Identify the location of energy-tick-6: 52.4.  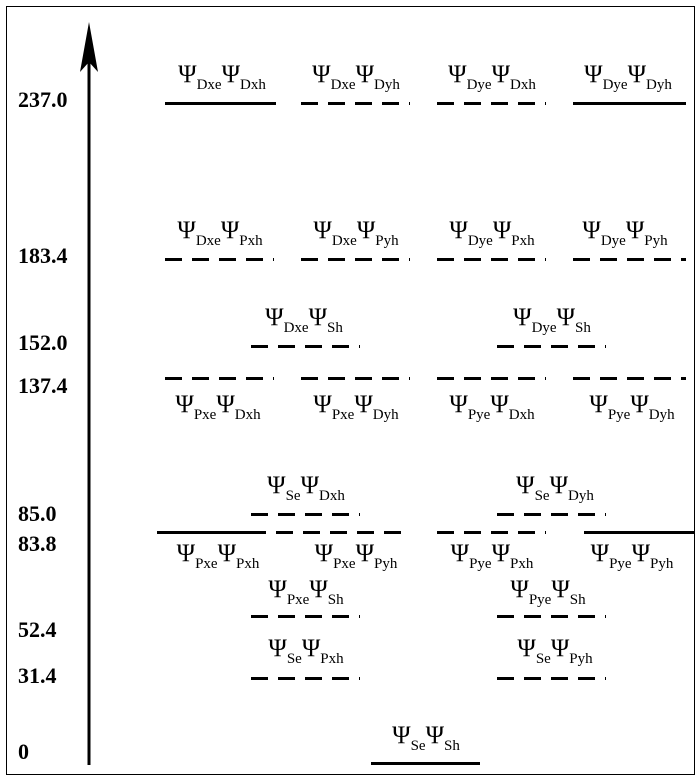
(37, 629).